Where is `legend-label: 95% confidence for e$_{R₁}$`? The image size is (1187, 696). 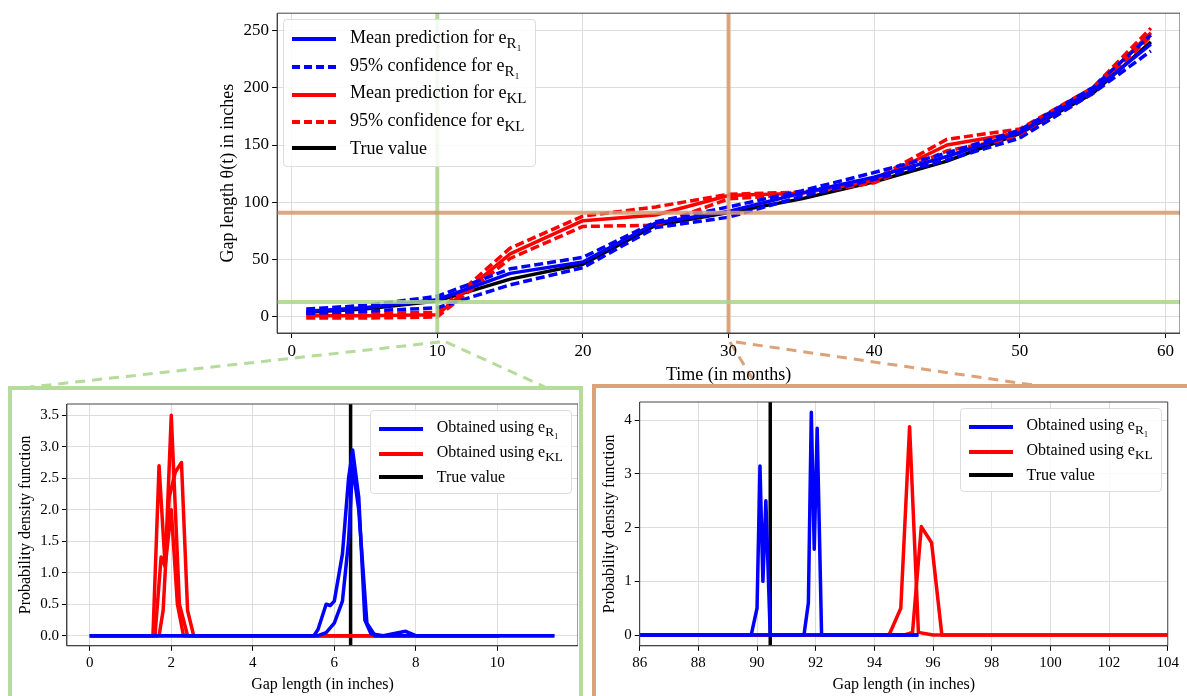
legend-label: 95% confidence for e$_{R₁}$ is located at coordinates (435, 67).